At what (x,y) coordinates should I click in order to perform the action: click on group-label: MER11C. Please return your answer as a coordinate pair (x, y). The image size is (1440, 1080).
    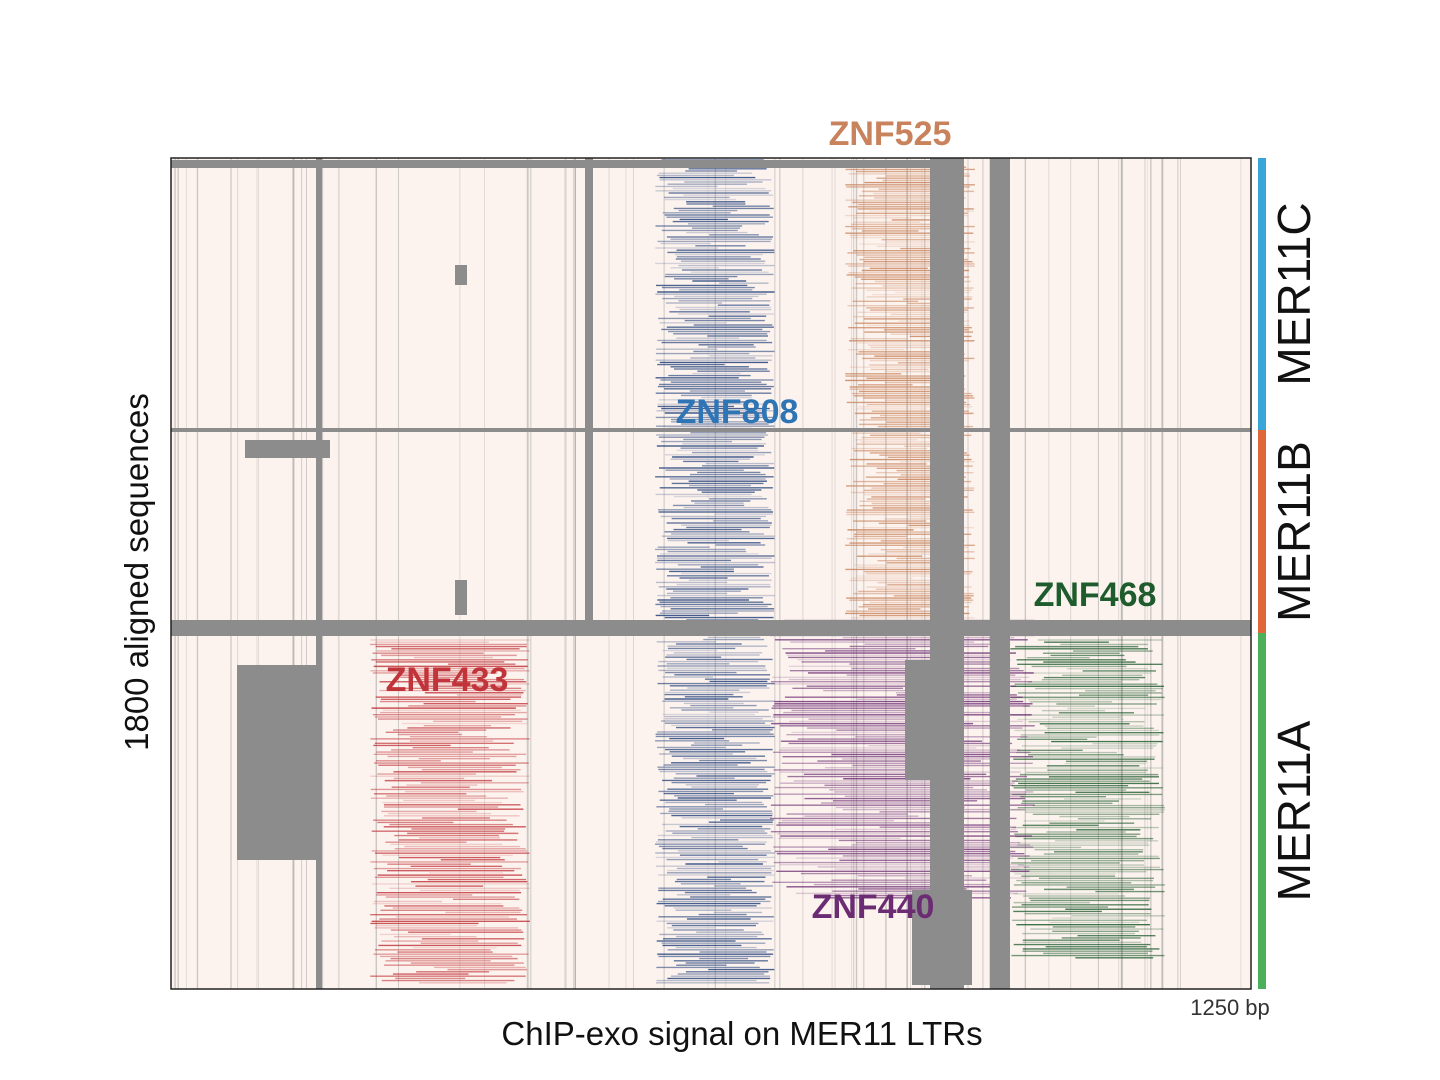
    Looking at the image, I should click on (1294, 293).